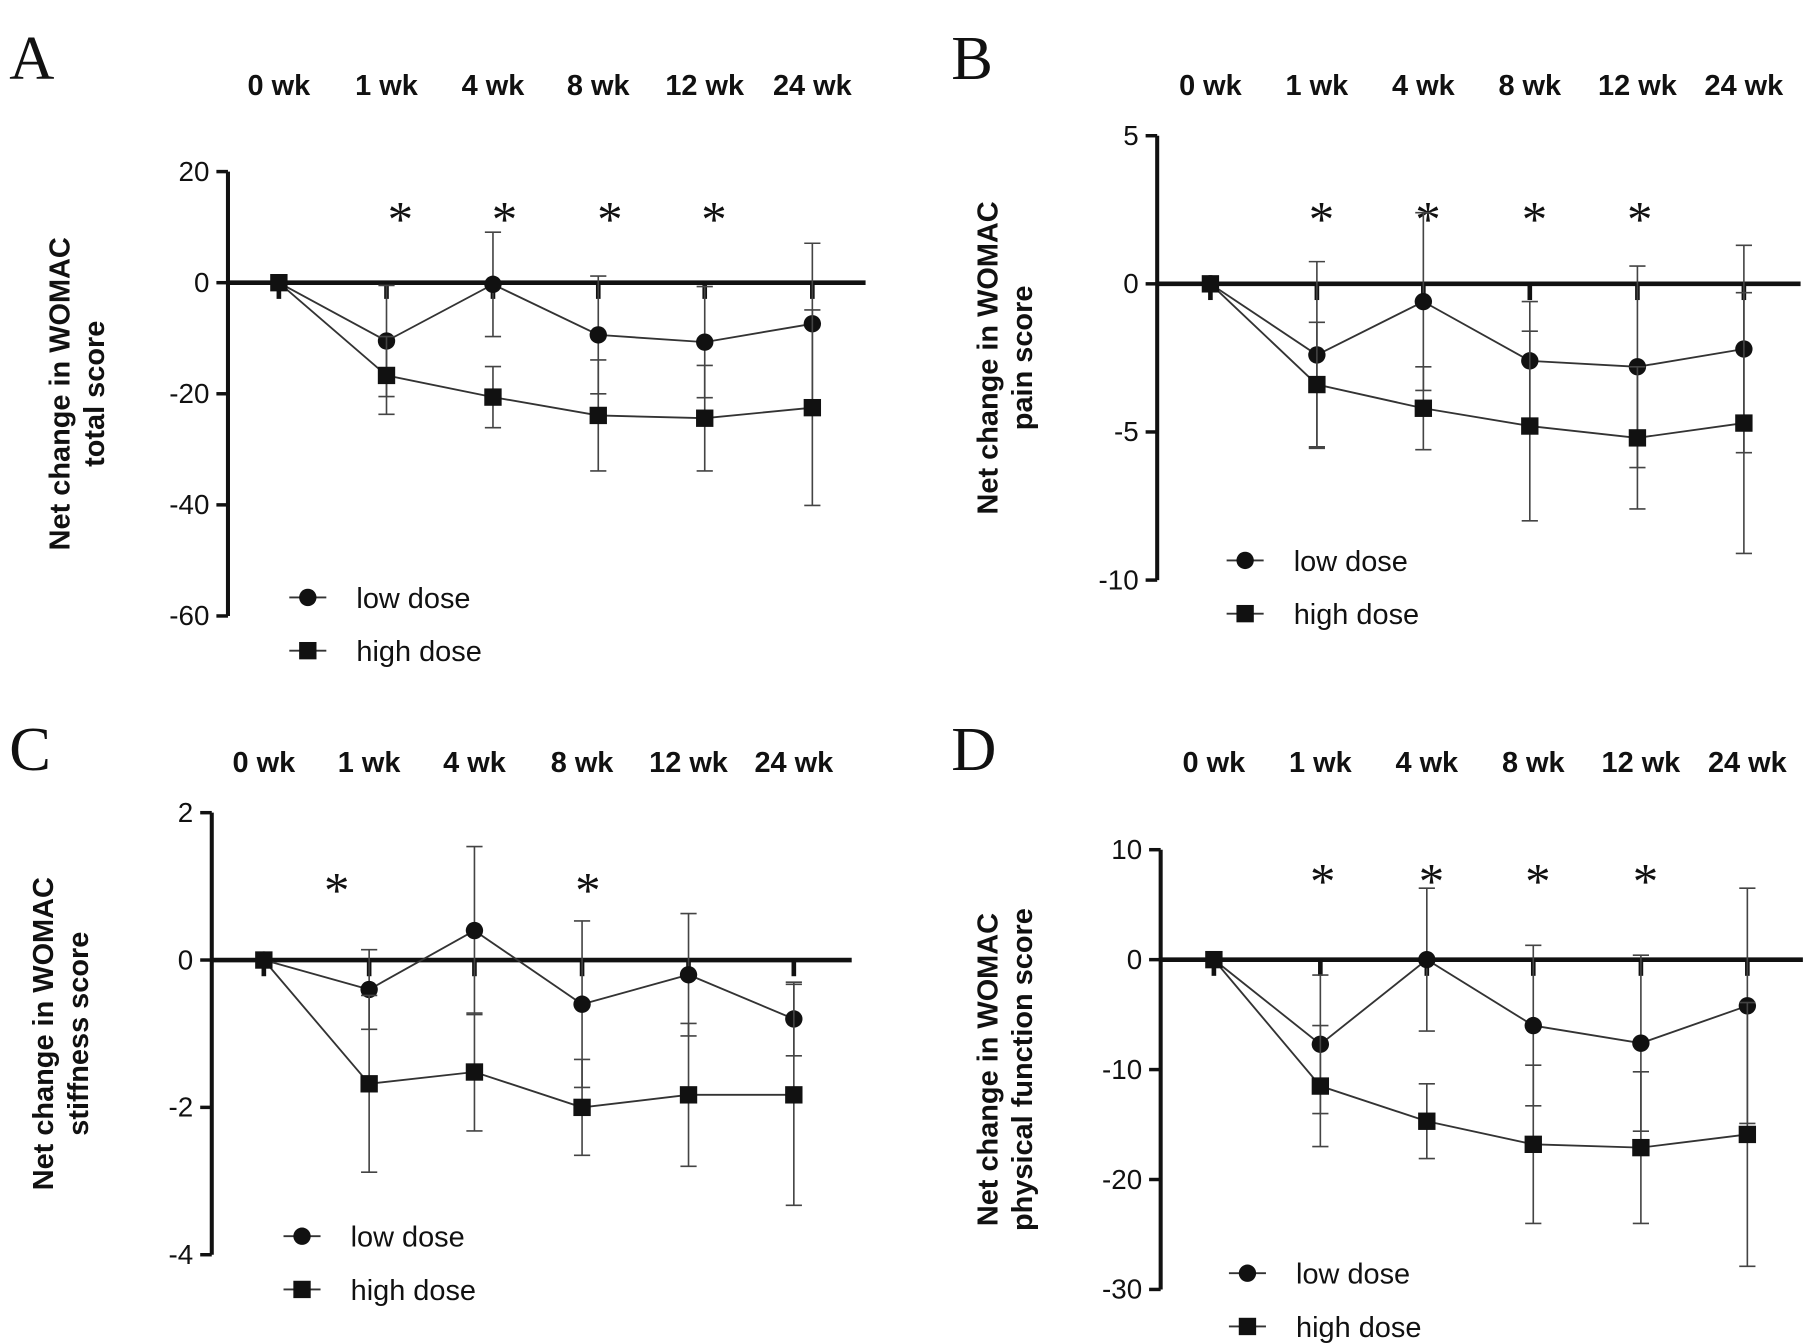 The height and width of the screenshot is (1343, 1811). What do you see at coordinates (77, 393) in the screenshot?
I see `y-axis-label: Net change in WOMAC total score` at bounding box center [77, 393].